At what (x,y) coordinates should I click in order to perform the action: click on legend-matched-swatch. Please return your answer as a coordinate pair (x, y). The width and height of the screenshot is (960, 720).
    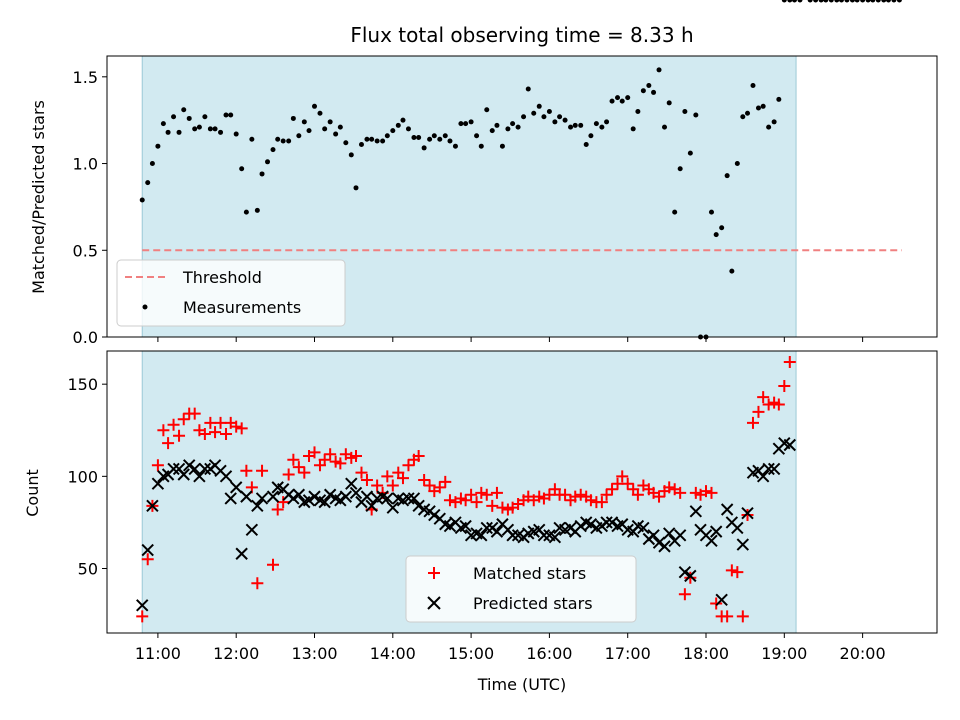
    Looking at the image, I should click on (434, 573).